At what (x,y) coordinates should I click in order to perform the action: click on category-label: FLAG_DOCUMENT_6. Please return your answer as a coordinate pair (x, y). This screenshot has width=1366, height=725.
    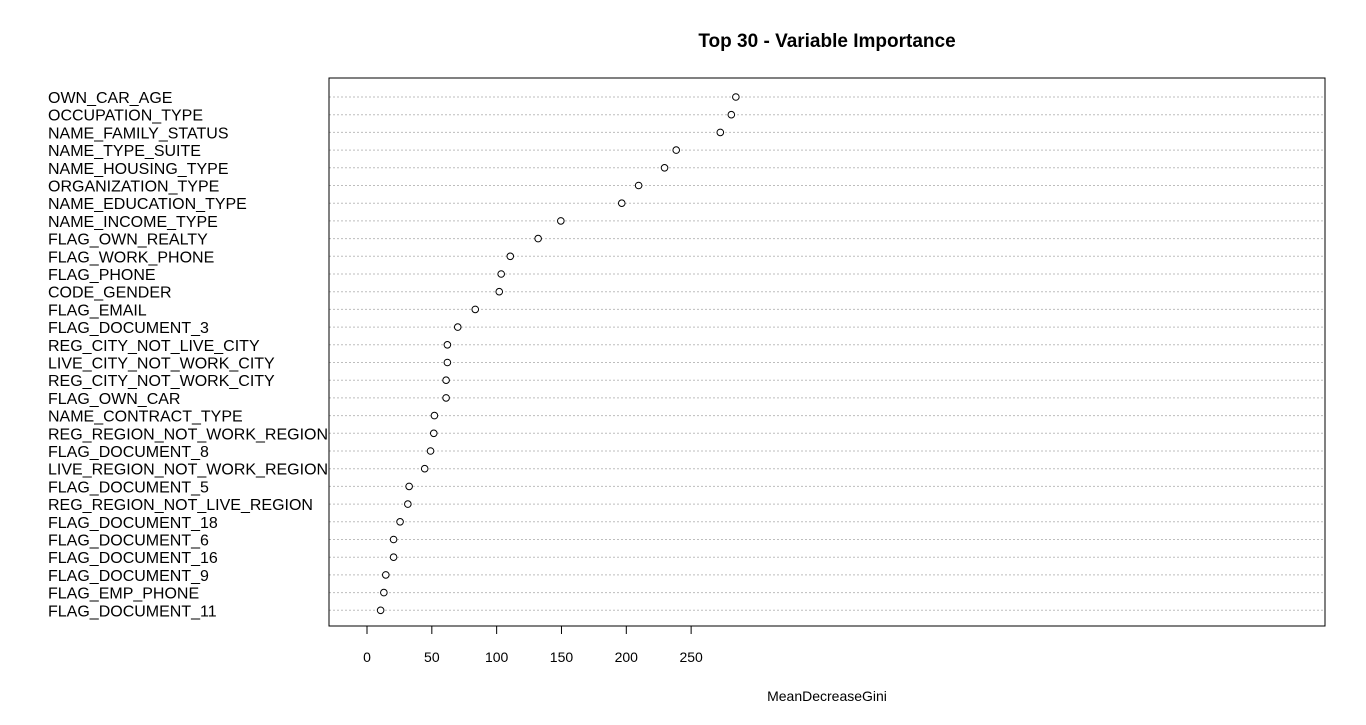
    Looking at the image, I should click on (128, 541).